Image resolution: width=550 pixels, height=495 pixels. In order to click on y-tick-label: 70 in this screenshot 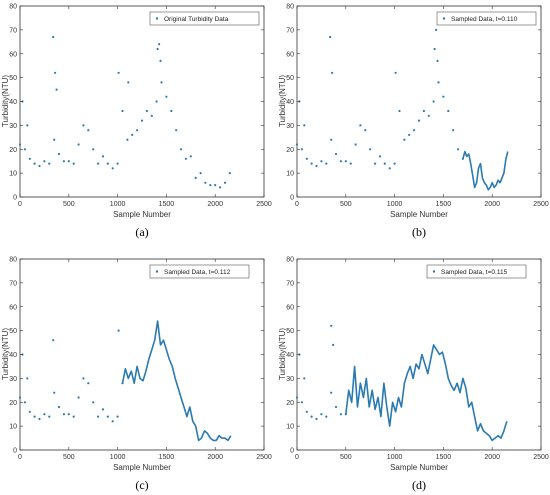, I will do `click(13, 283)`.